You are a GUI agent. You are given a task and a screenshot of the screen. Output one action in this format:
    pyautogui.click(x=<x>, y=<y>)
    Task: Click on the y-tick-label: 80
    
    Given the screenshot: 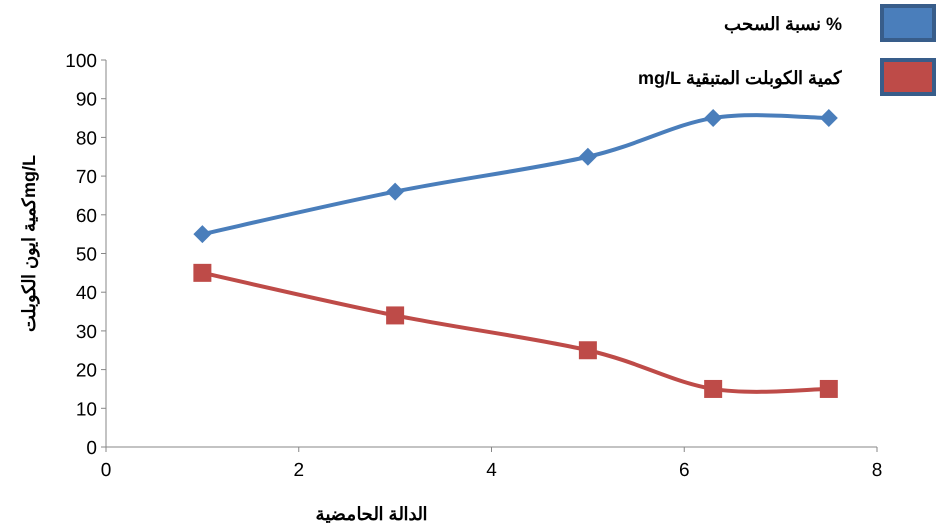 What is the action you would take?
    pyautogui.click(x=86, y=139)
    